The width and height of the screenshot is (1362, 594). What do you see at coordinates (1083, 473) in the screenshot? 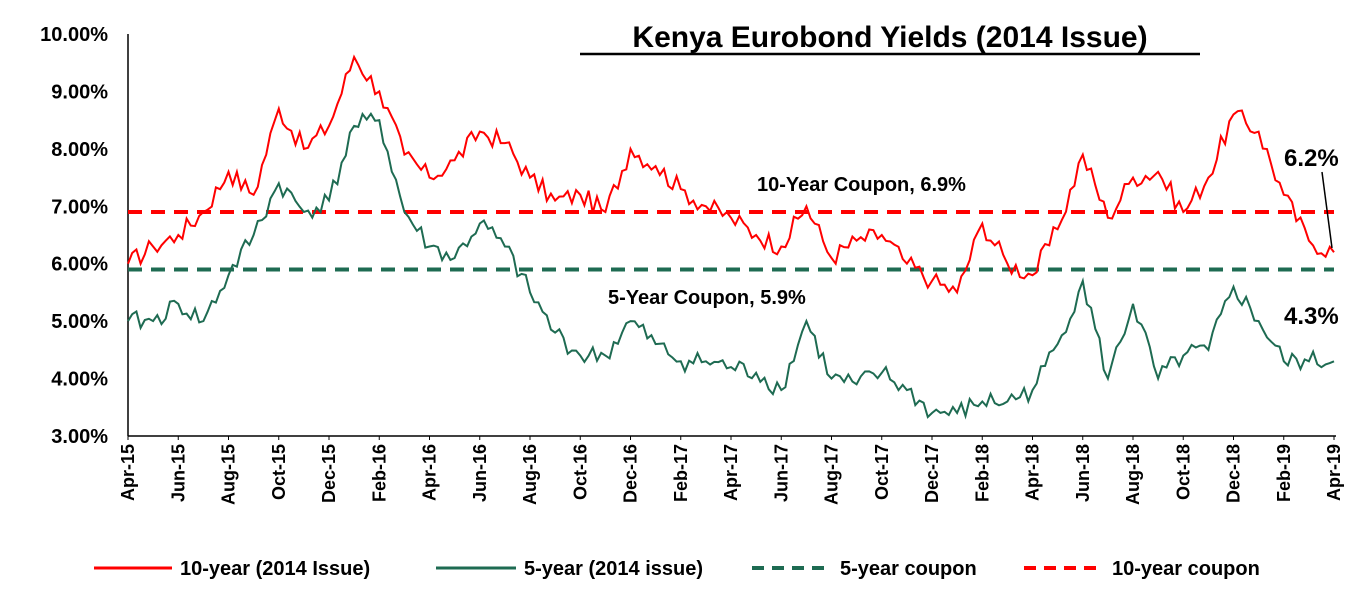
I see `x-tick-label: Jun-18` at bounding box center [1083, 473].